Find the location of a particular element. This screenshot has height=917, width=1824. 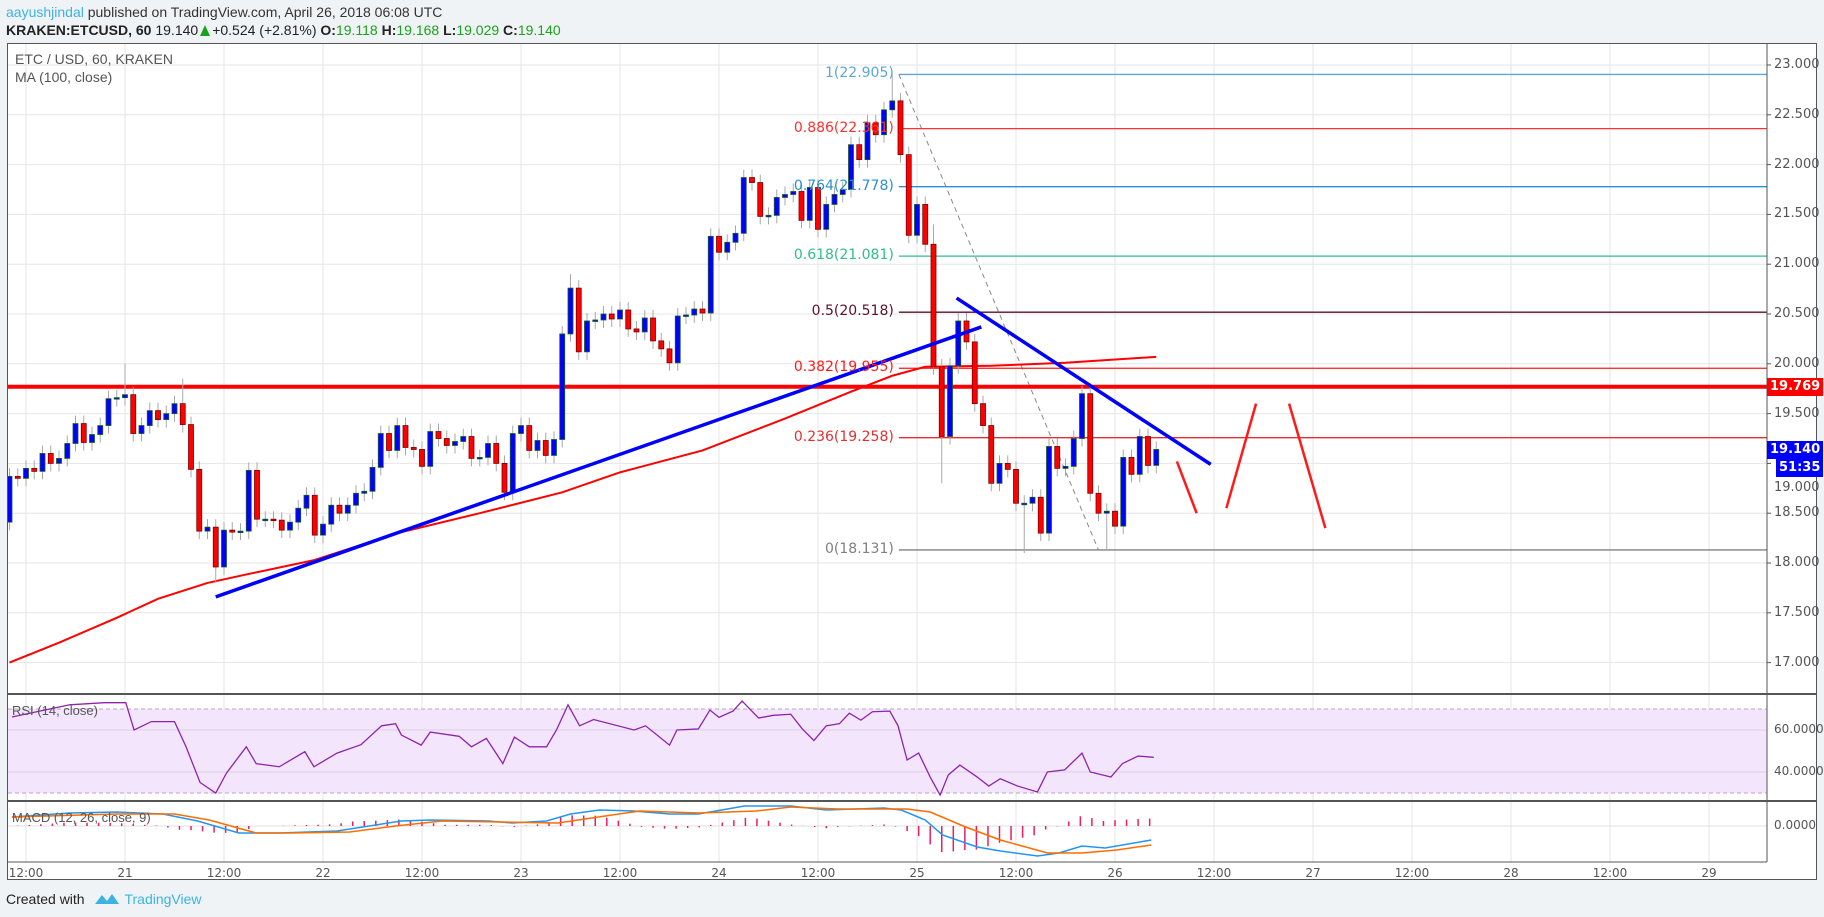

fib-level-label: 0.382(19.955) is located at coordinates (843, 367).